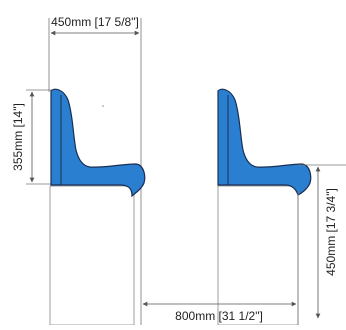 Image resolution: width=346 pixels, height=330 pixels. I want to click on seat-height-dimension: 450mm [17 3/4"], so click(322, 241).